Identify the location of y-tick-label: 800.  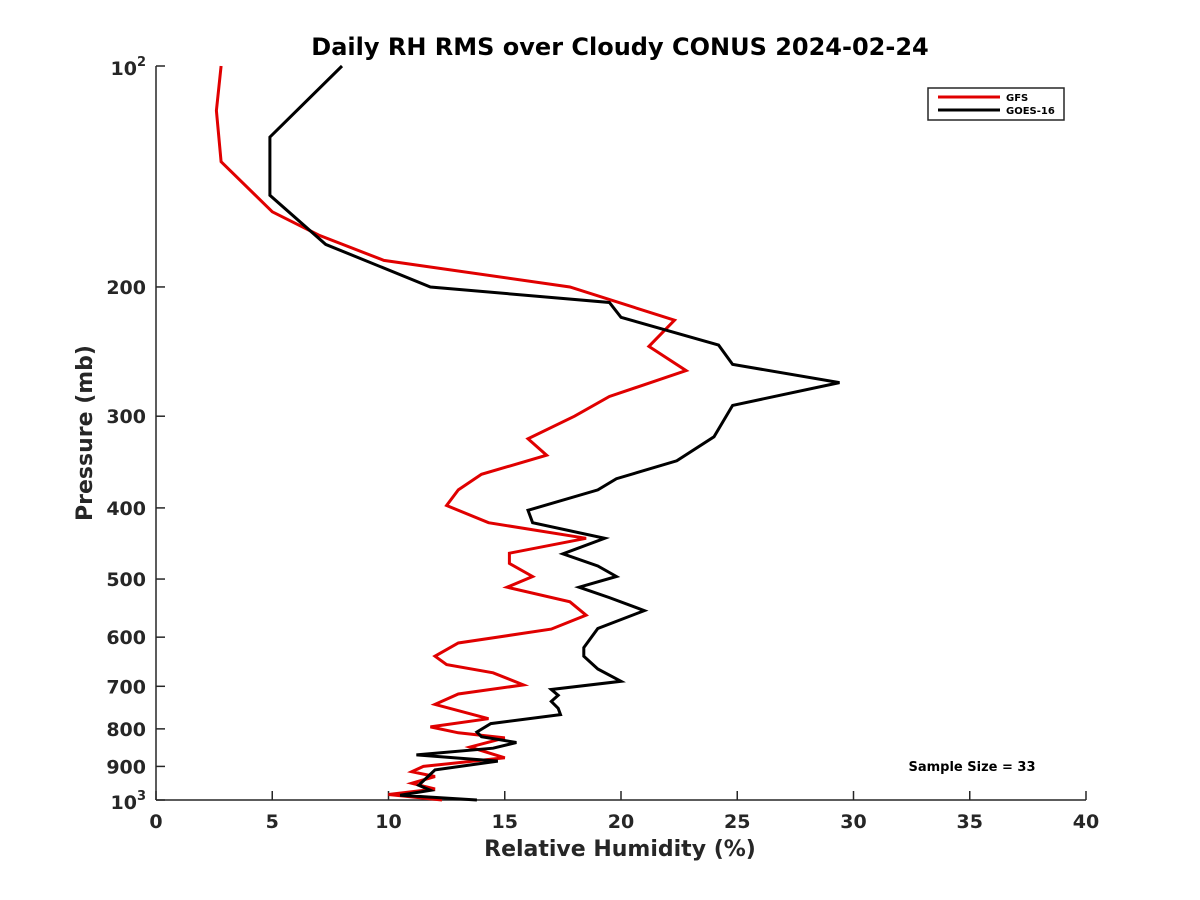
(126, 730).